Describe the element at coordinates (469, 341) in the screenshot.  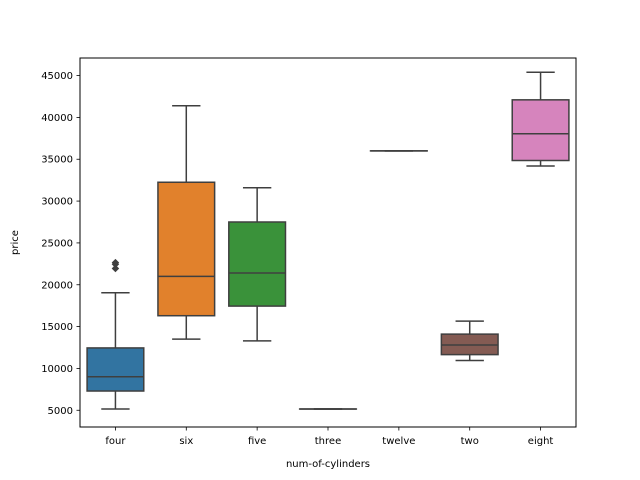
I see `box-two` at that location.